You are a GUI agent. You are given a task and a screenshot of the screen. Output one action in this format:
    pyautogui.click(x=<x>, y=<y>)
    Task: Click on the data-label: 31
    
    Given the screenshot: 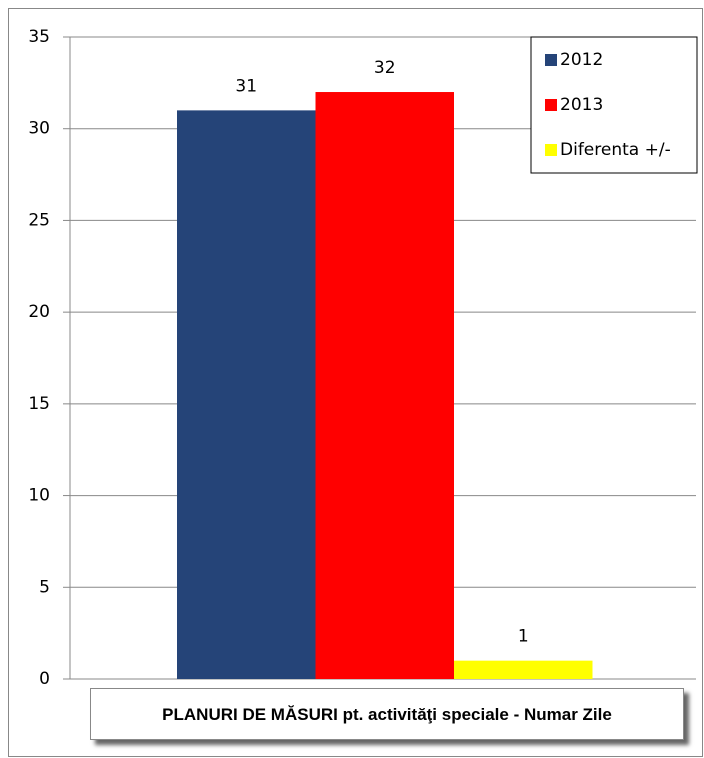 What is the action you would take?
    pyautogui.click(x=246, y=86)
    